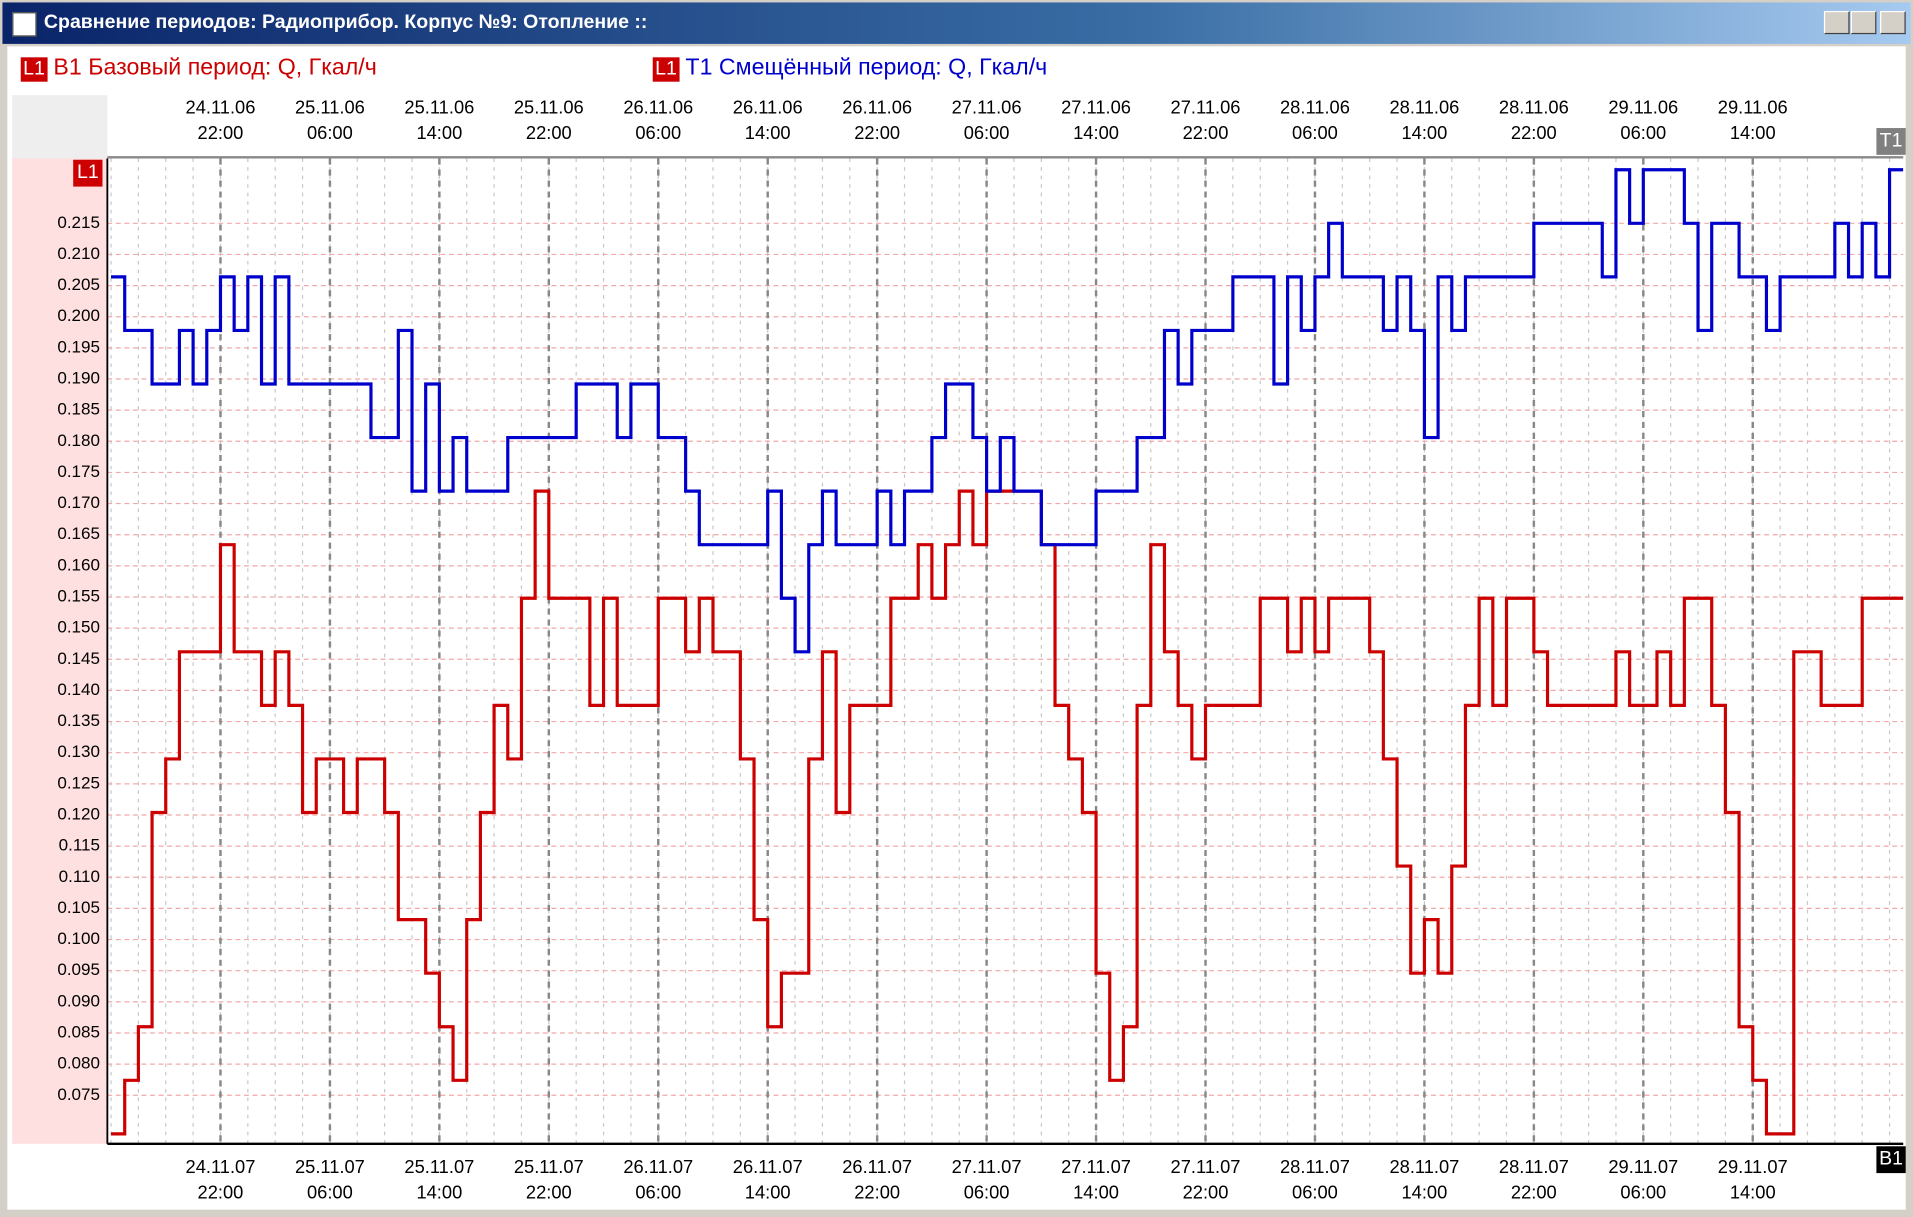 This screenshot has width=1913, height=1217. I want to click on y-tick-label: 0.140, so click(78, 689).